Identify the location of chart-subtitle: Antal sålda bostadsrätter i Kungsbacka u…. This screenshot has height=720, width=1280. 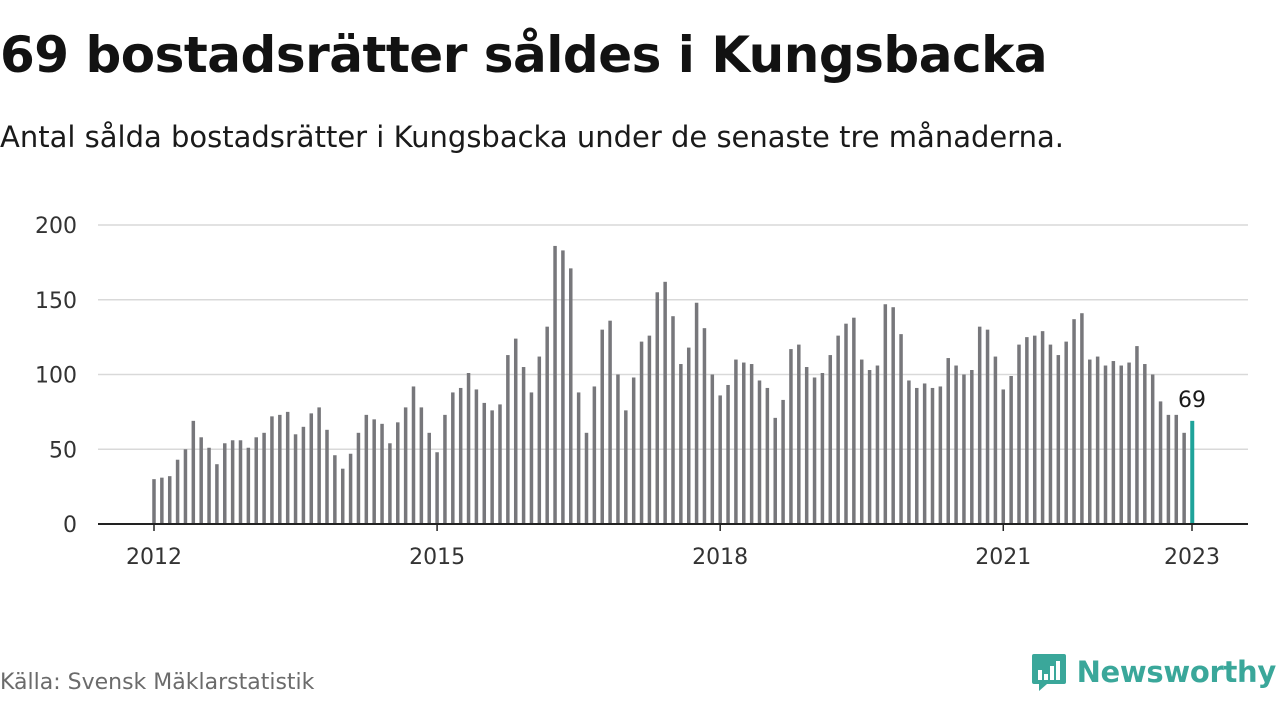
(532, 137).